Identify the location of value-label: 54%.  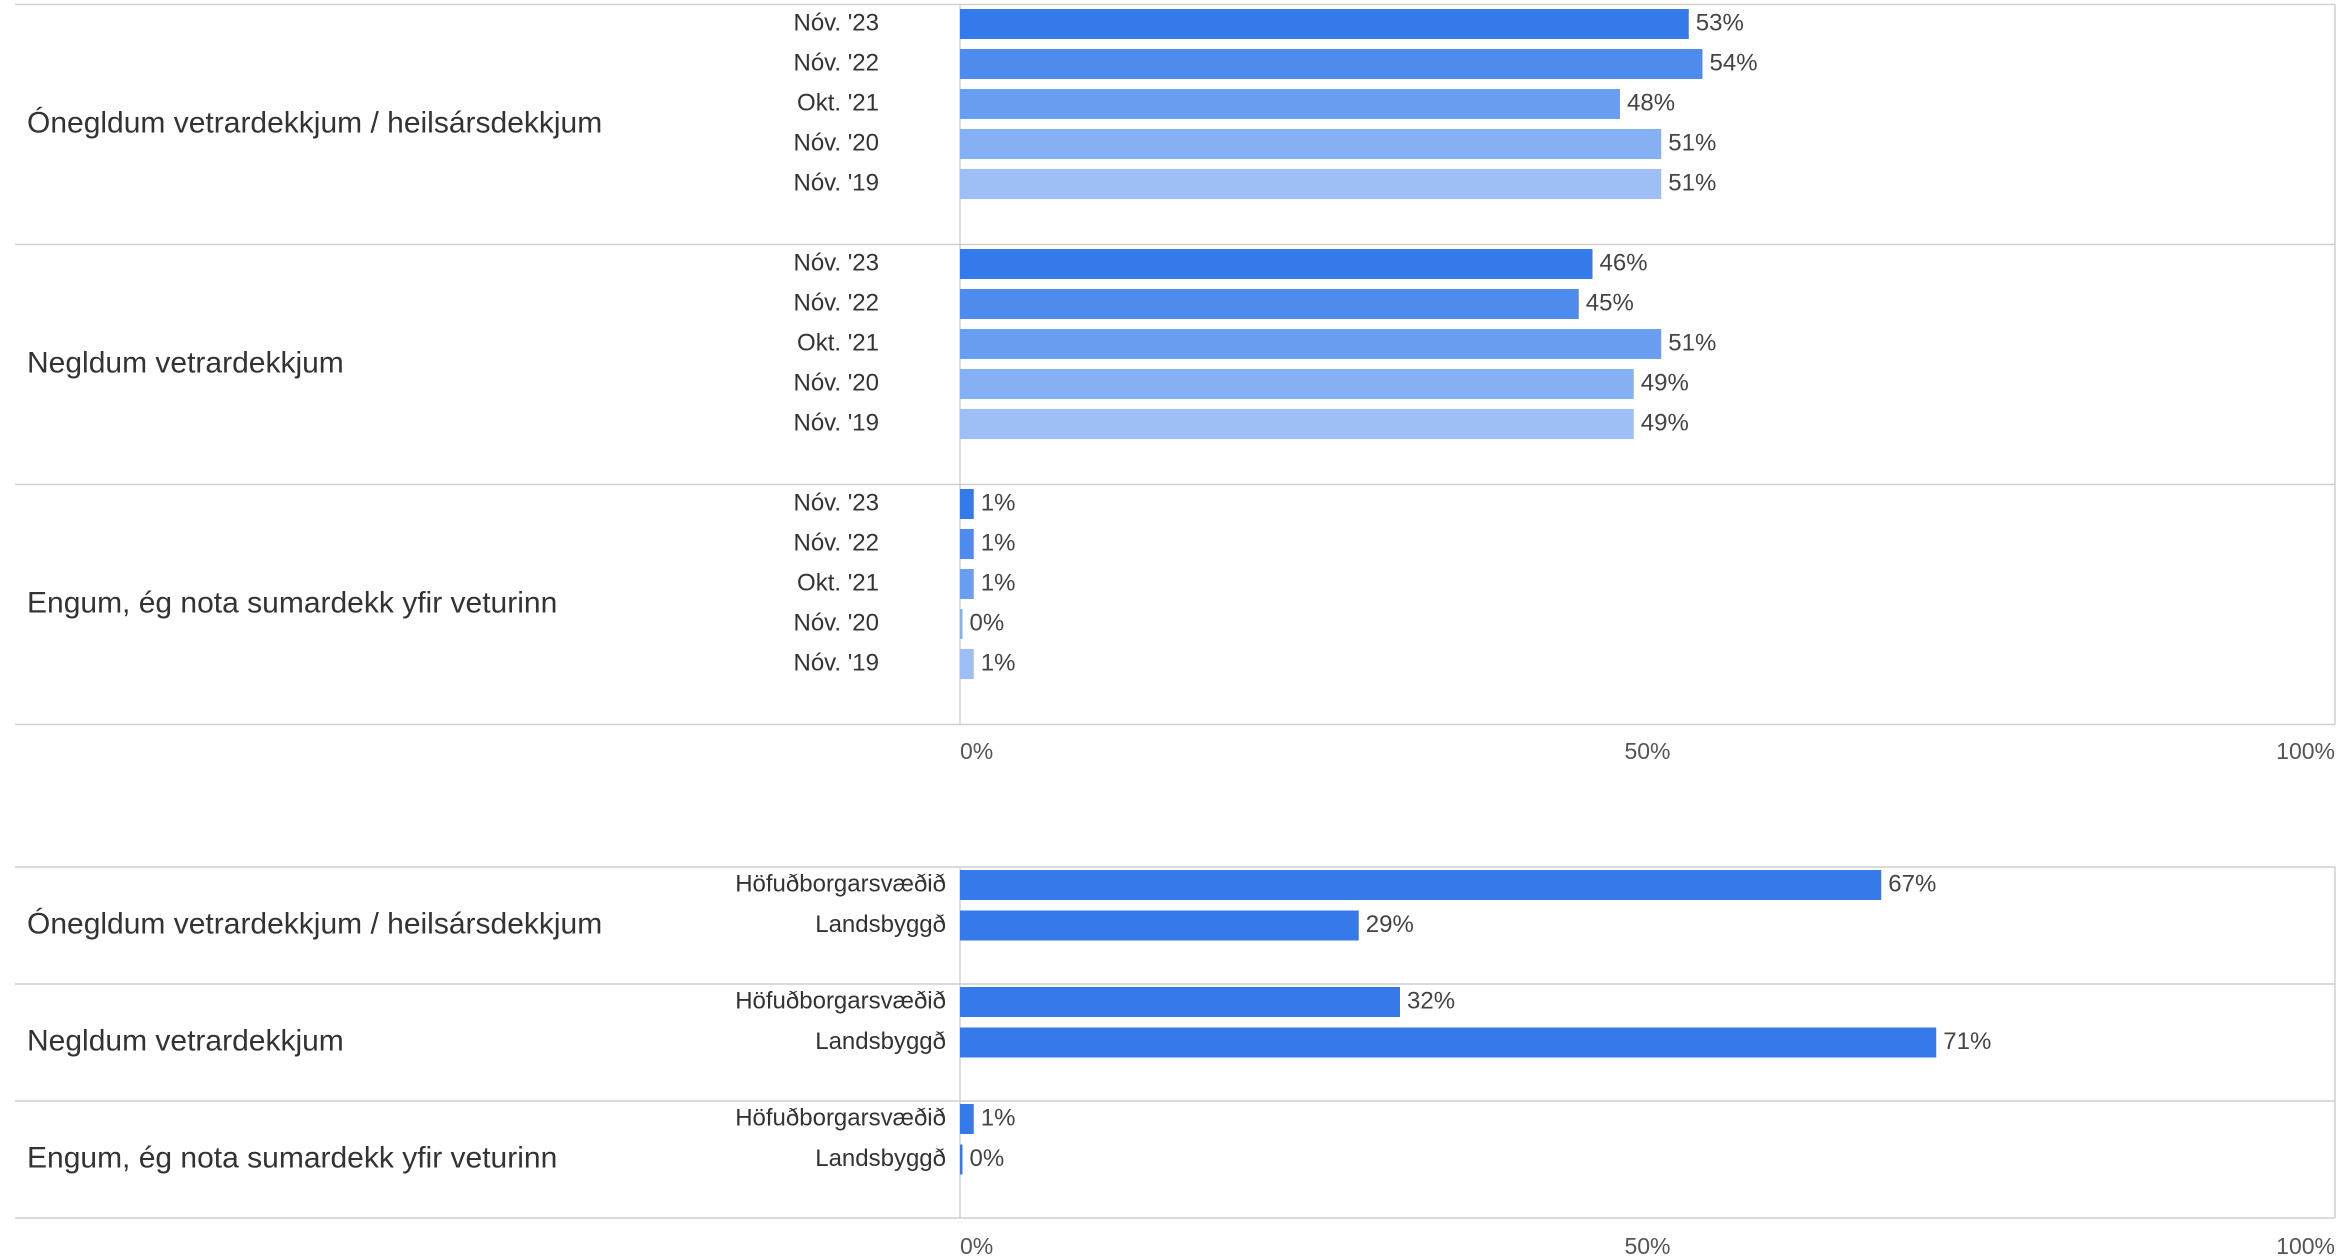
(1734, 62).